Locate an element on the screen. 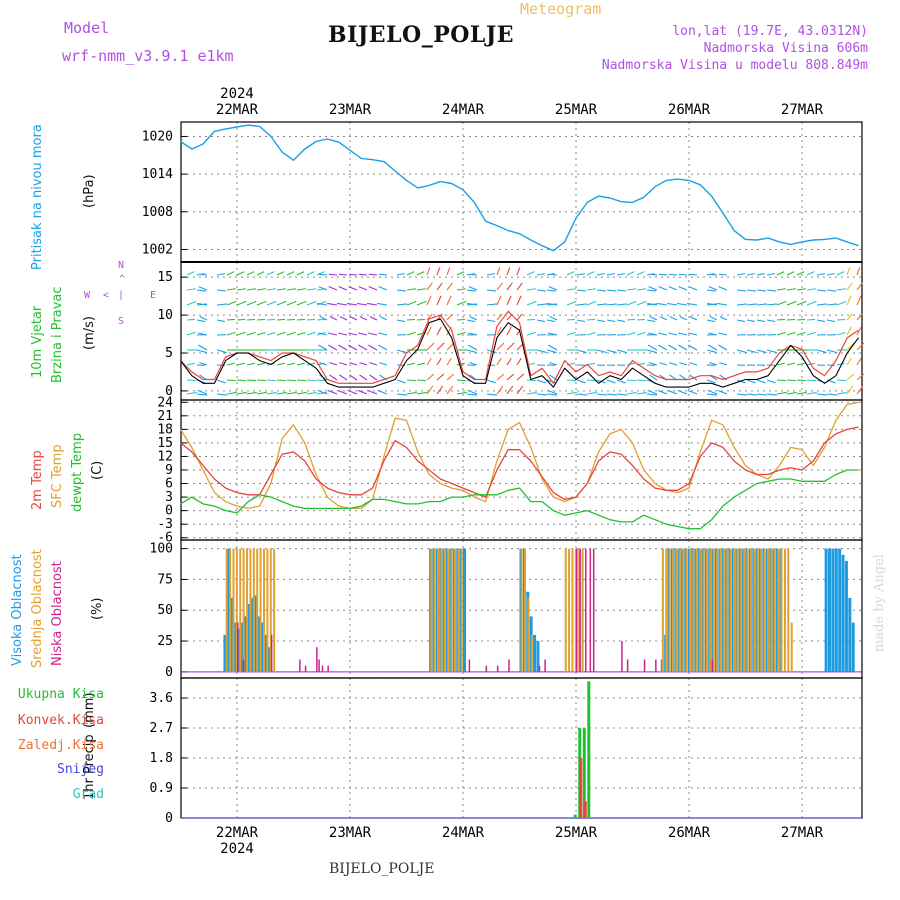 The width and height of the screenshot is (900, 900). y-tick-label: 21 is located at coordinates (165, 416).